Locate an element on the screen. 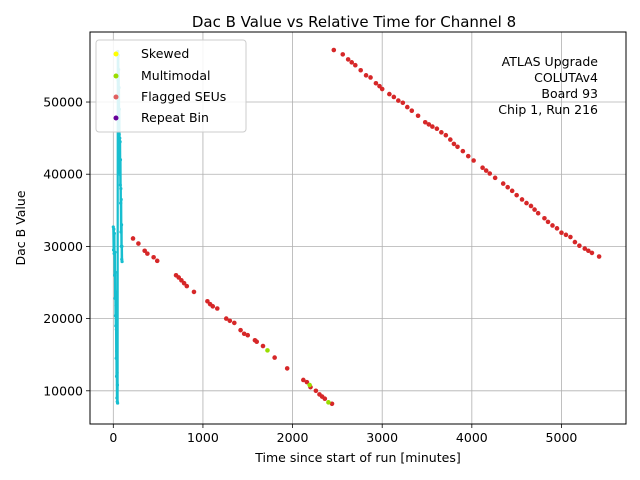  legend-marker-skewed is located at coordinates (116, 54).